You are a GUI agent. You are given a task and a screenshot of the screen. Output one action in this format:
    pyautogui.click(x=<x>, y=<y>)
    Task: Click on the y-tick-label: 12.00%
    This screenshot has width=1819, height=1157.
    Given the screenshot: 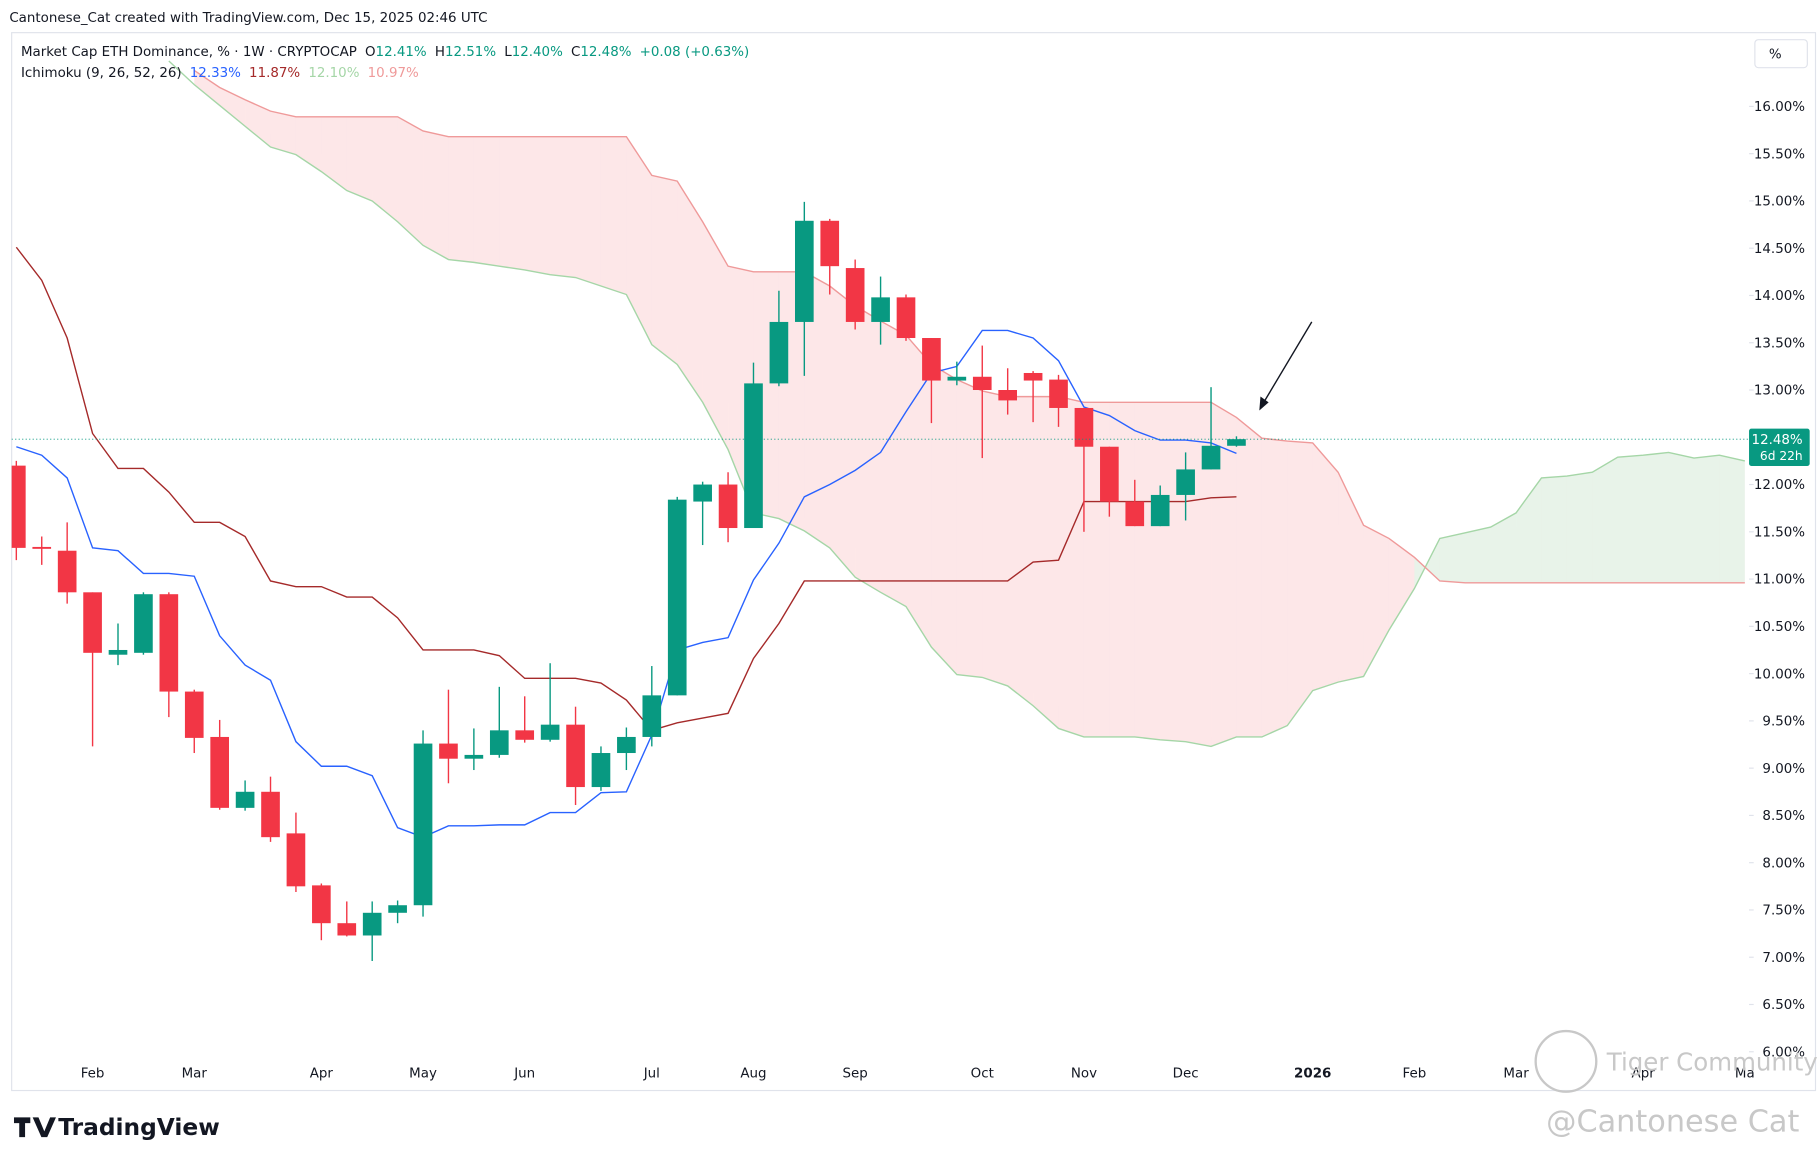 What is the action you would take?
    pyautogui.click(x=1779, y=485)
    